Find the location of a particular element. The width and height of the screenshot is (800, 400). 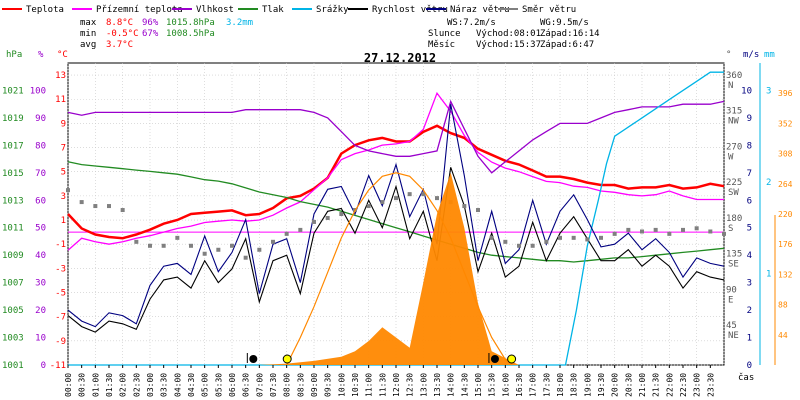

temperature-unit: °C is located at coordinates (62, 55).